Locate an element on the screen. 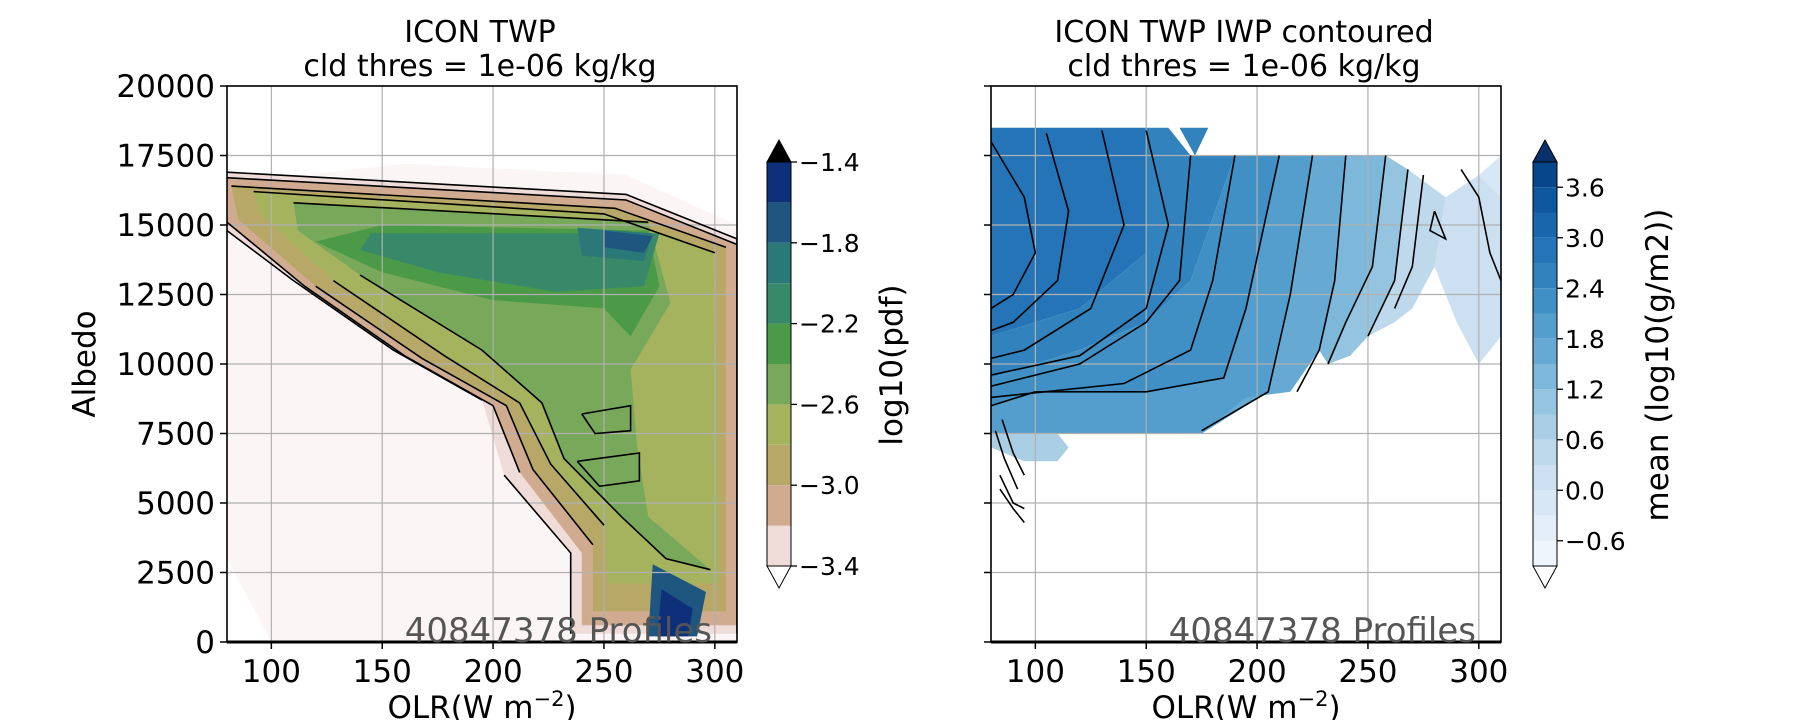 The width and height of the screenshot is (1800, 720). left-colorbar-frame is located at coordinates (779, 364).